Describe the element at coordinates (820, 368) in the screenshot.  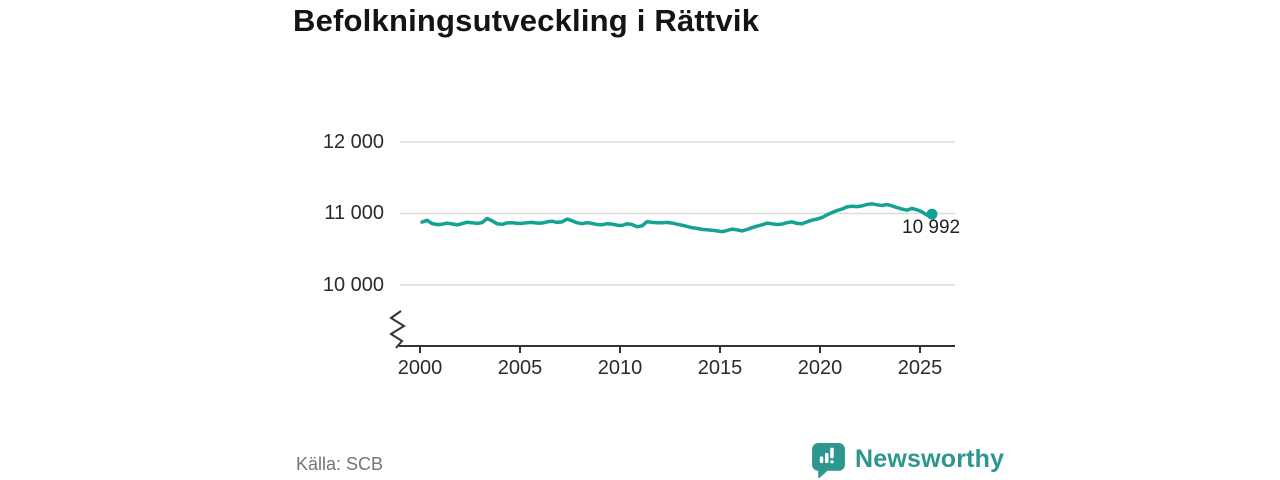
I see `x-tick-label: 2020` at that location.